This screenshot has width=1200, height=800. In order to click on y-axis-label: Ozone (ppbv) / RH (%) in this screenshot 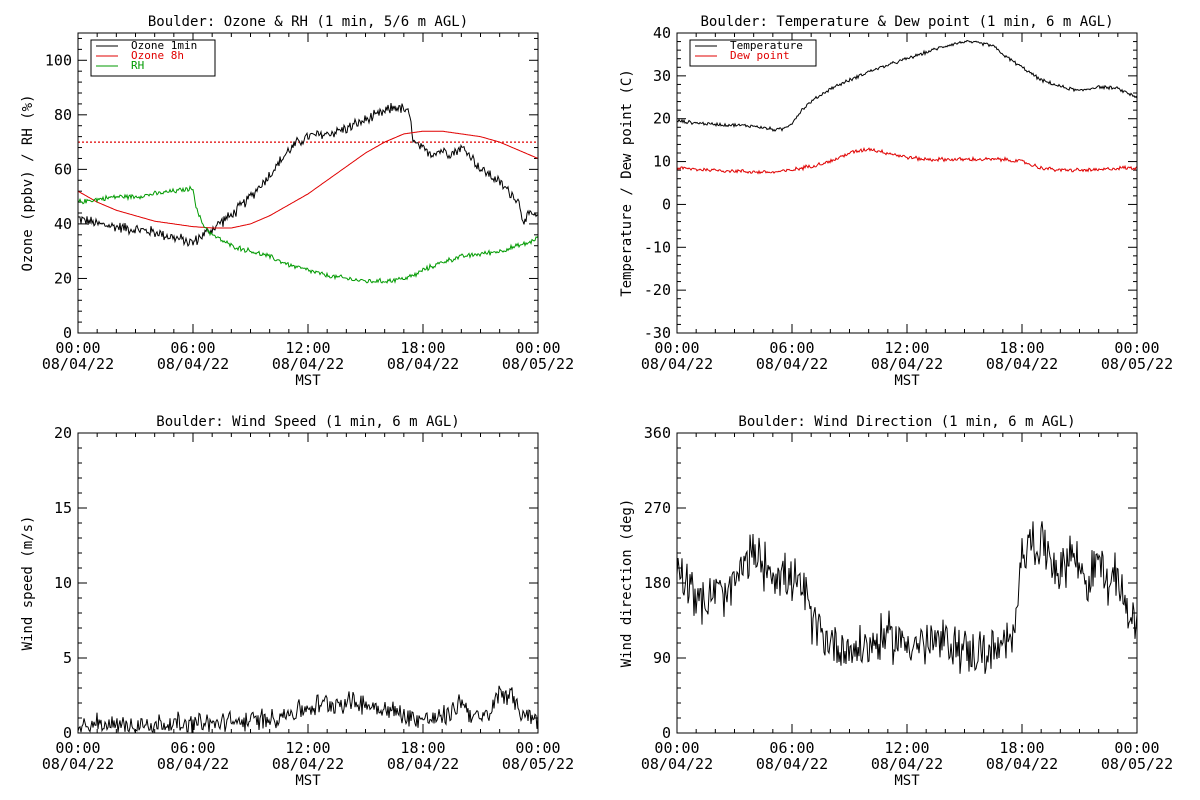, I will do `click(28, 182)`.